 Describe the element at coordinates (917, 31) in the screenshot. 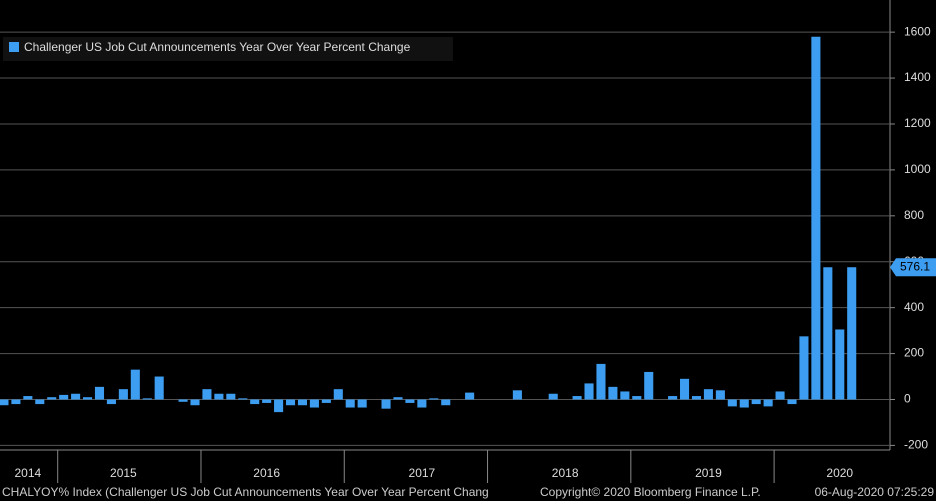

I see `y-tick-label: 1600` at that location.